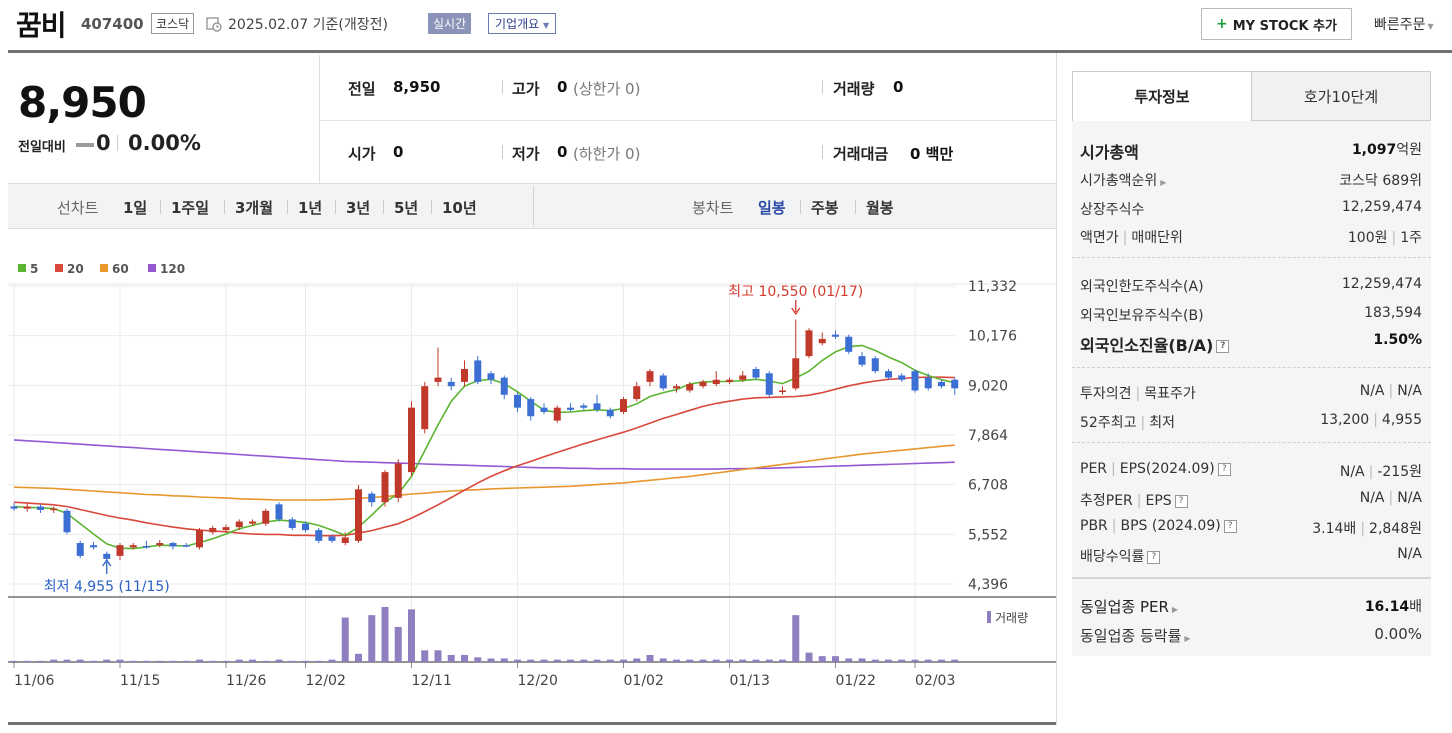 This screenshot has width=1452, height=733. What do you see at coordinates (310, 208) in the screenshot?
I see `period-1y: 1년` at bounding box center [310, 208].